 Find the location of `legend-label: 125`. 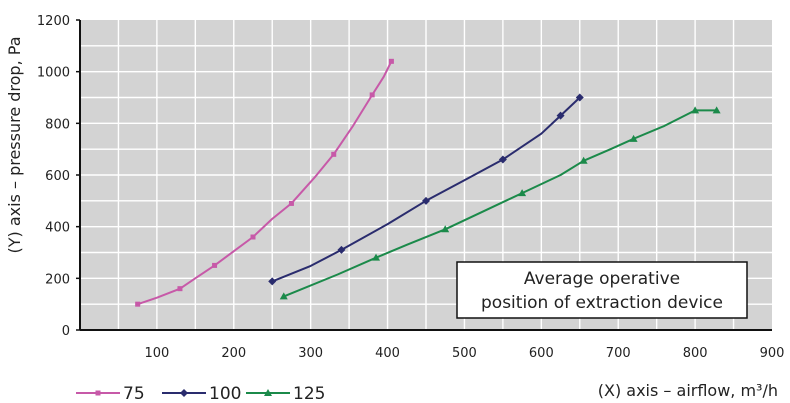

legend-label: 125 is located at coordinates (309, 393).